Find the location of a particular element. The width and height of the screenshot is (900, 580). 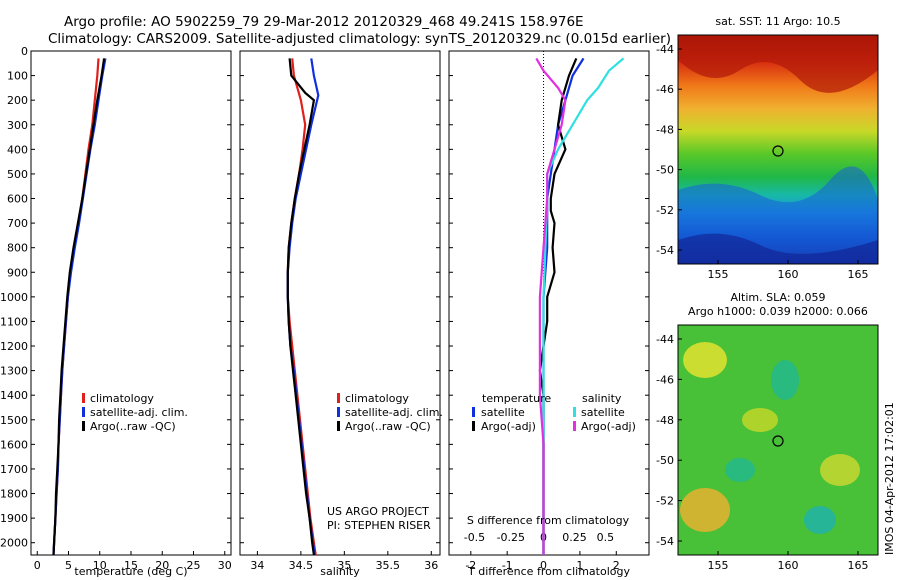

sla-map-ticks: -44 -46 -48 -50 -52 -54 155 160 165 is located at coordinates (762, 452).